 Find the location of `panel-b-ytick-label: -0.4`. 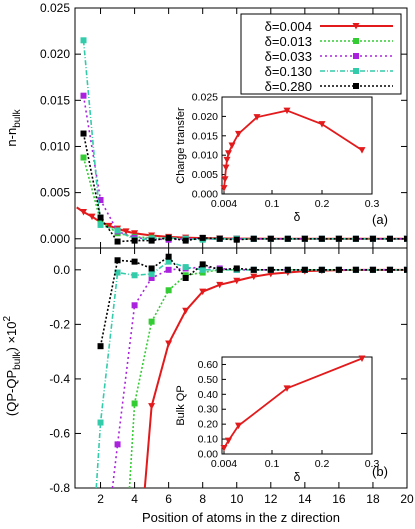

panel-b-ytick-label: -0.4 is located at coordinates (59, 379).